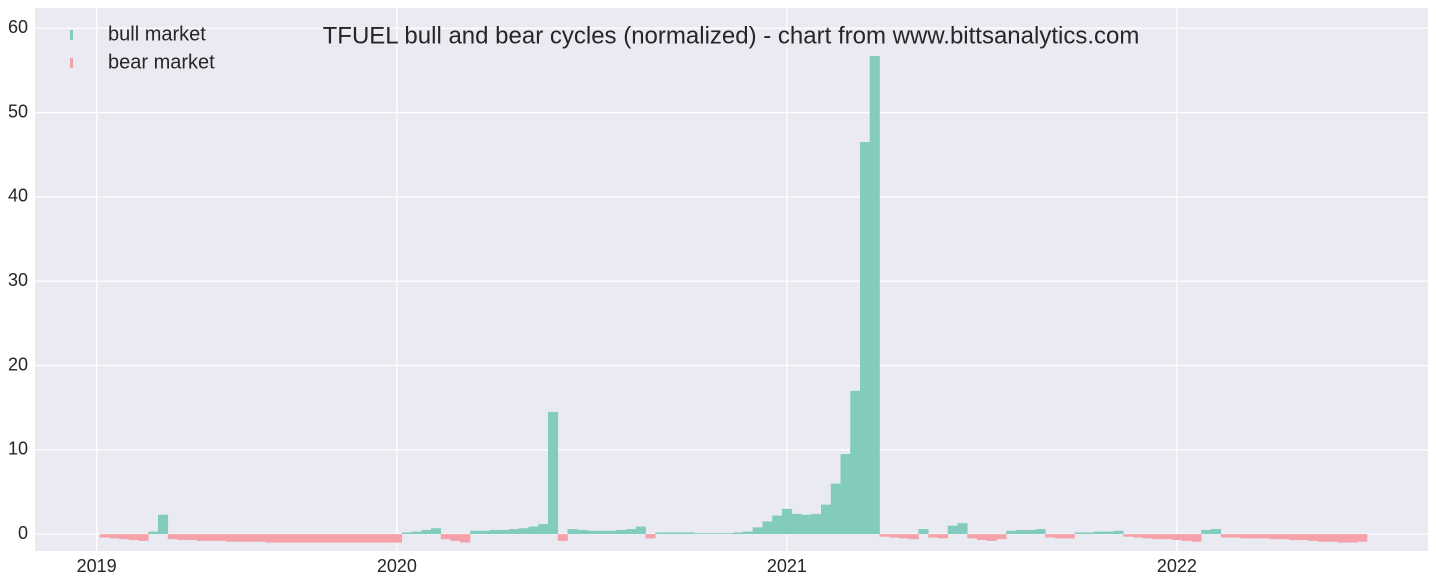  Describe the element at coordinates (397, 566) in the screenshot. I see `x-tick-label: 2020` at that location.